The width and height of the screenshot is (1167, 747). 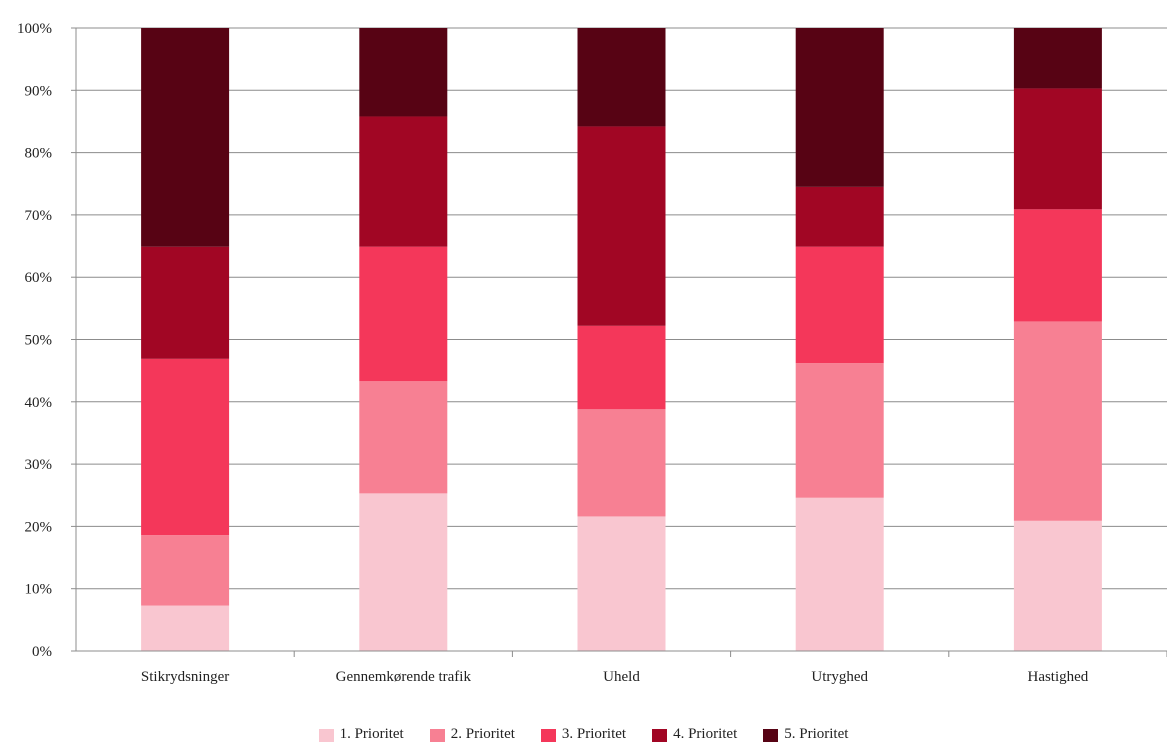 I want to click on legend-item: 5. Prioritet, so click(x=805, y=734).